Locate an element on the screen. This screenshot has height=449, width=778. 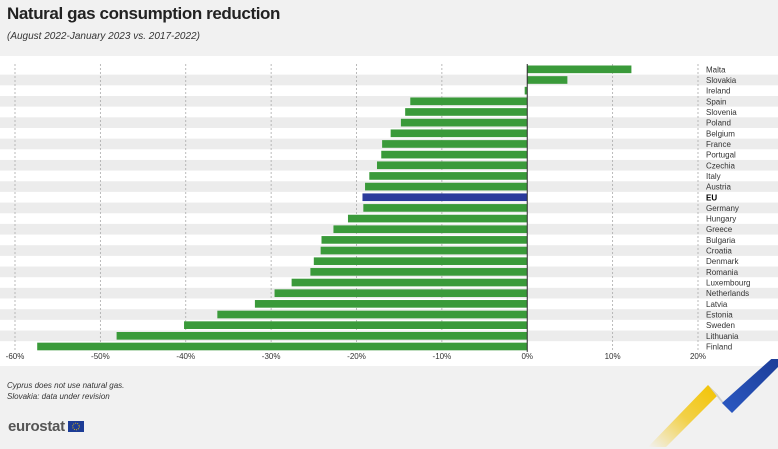
bar-malta is located at coordinates (579, 69).